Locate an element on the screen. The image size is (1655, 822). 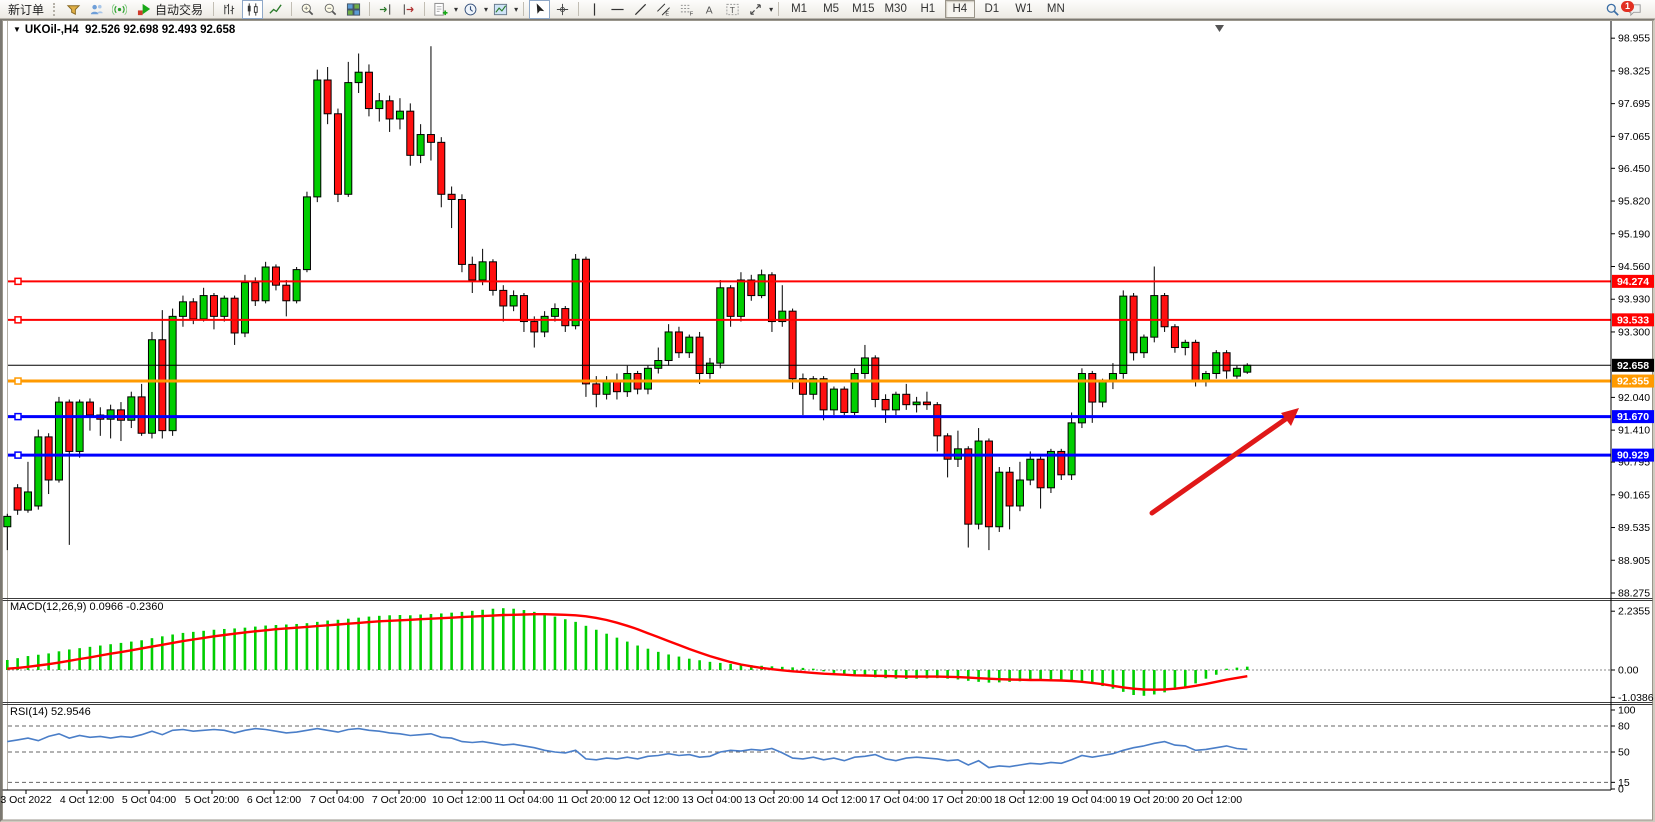
auto-trading-button: 自动交易 is located at coordinates (170, 9).